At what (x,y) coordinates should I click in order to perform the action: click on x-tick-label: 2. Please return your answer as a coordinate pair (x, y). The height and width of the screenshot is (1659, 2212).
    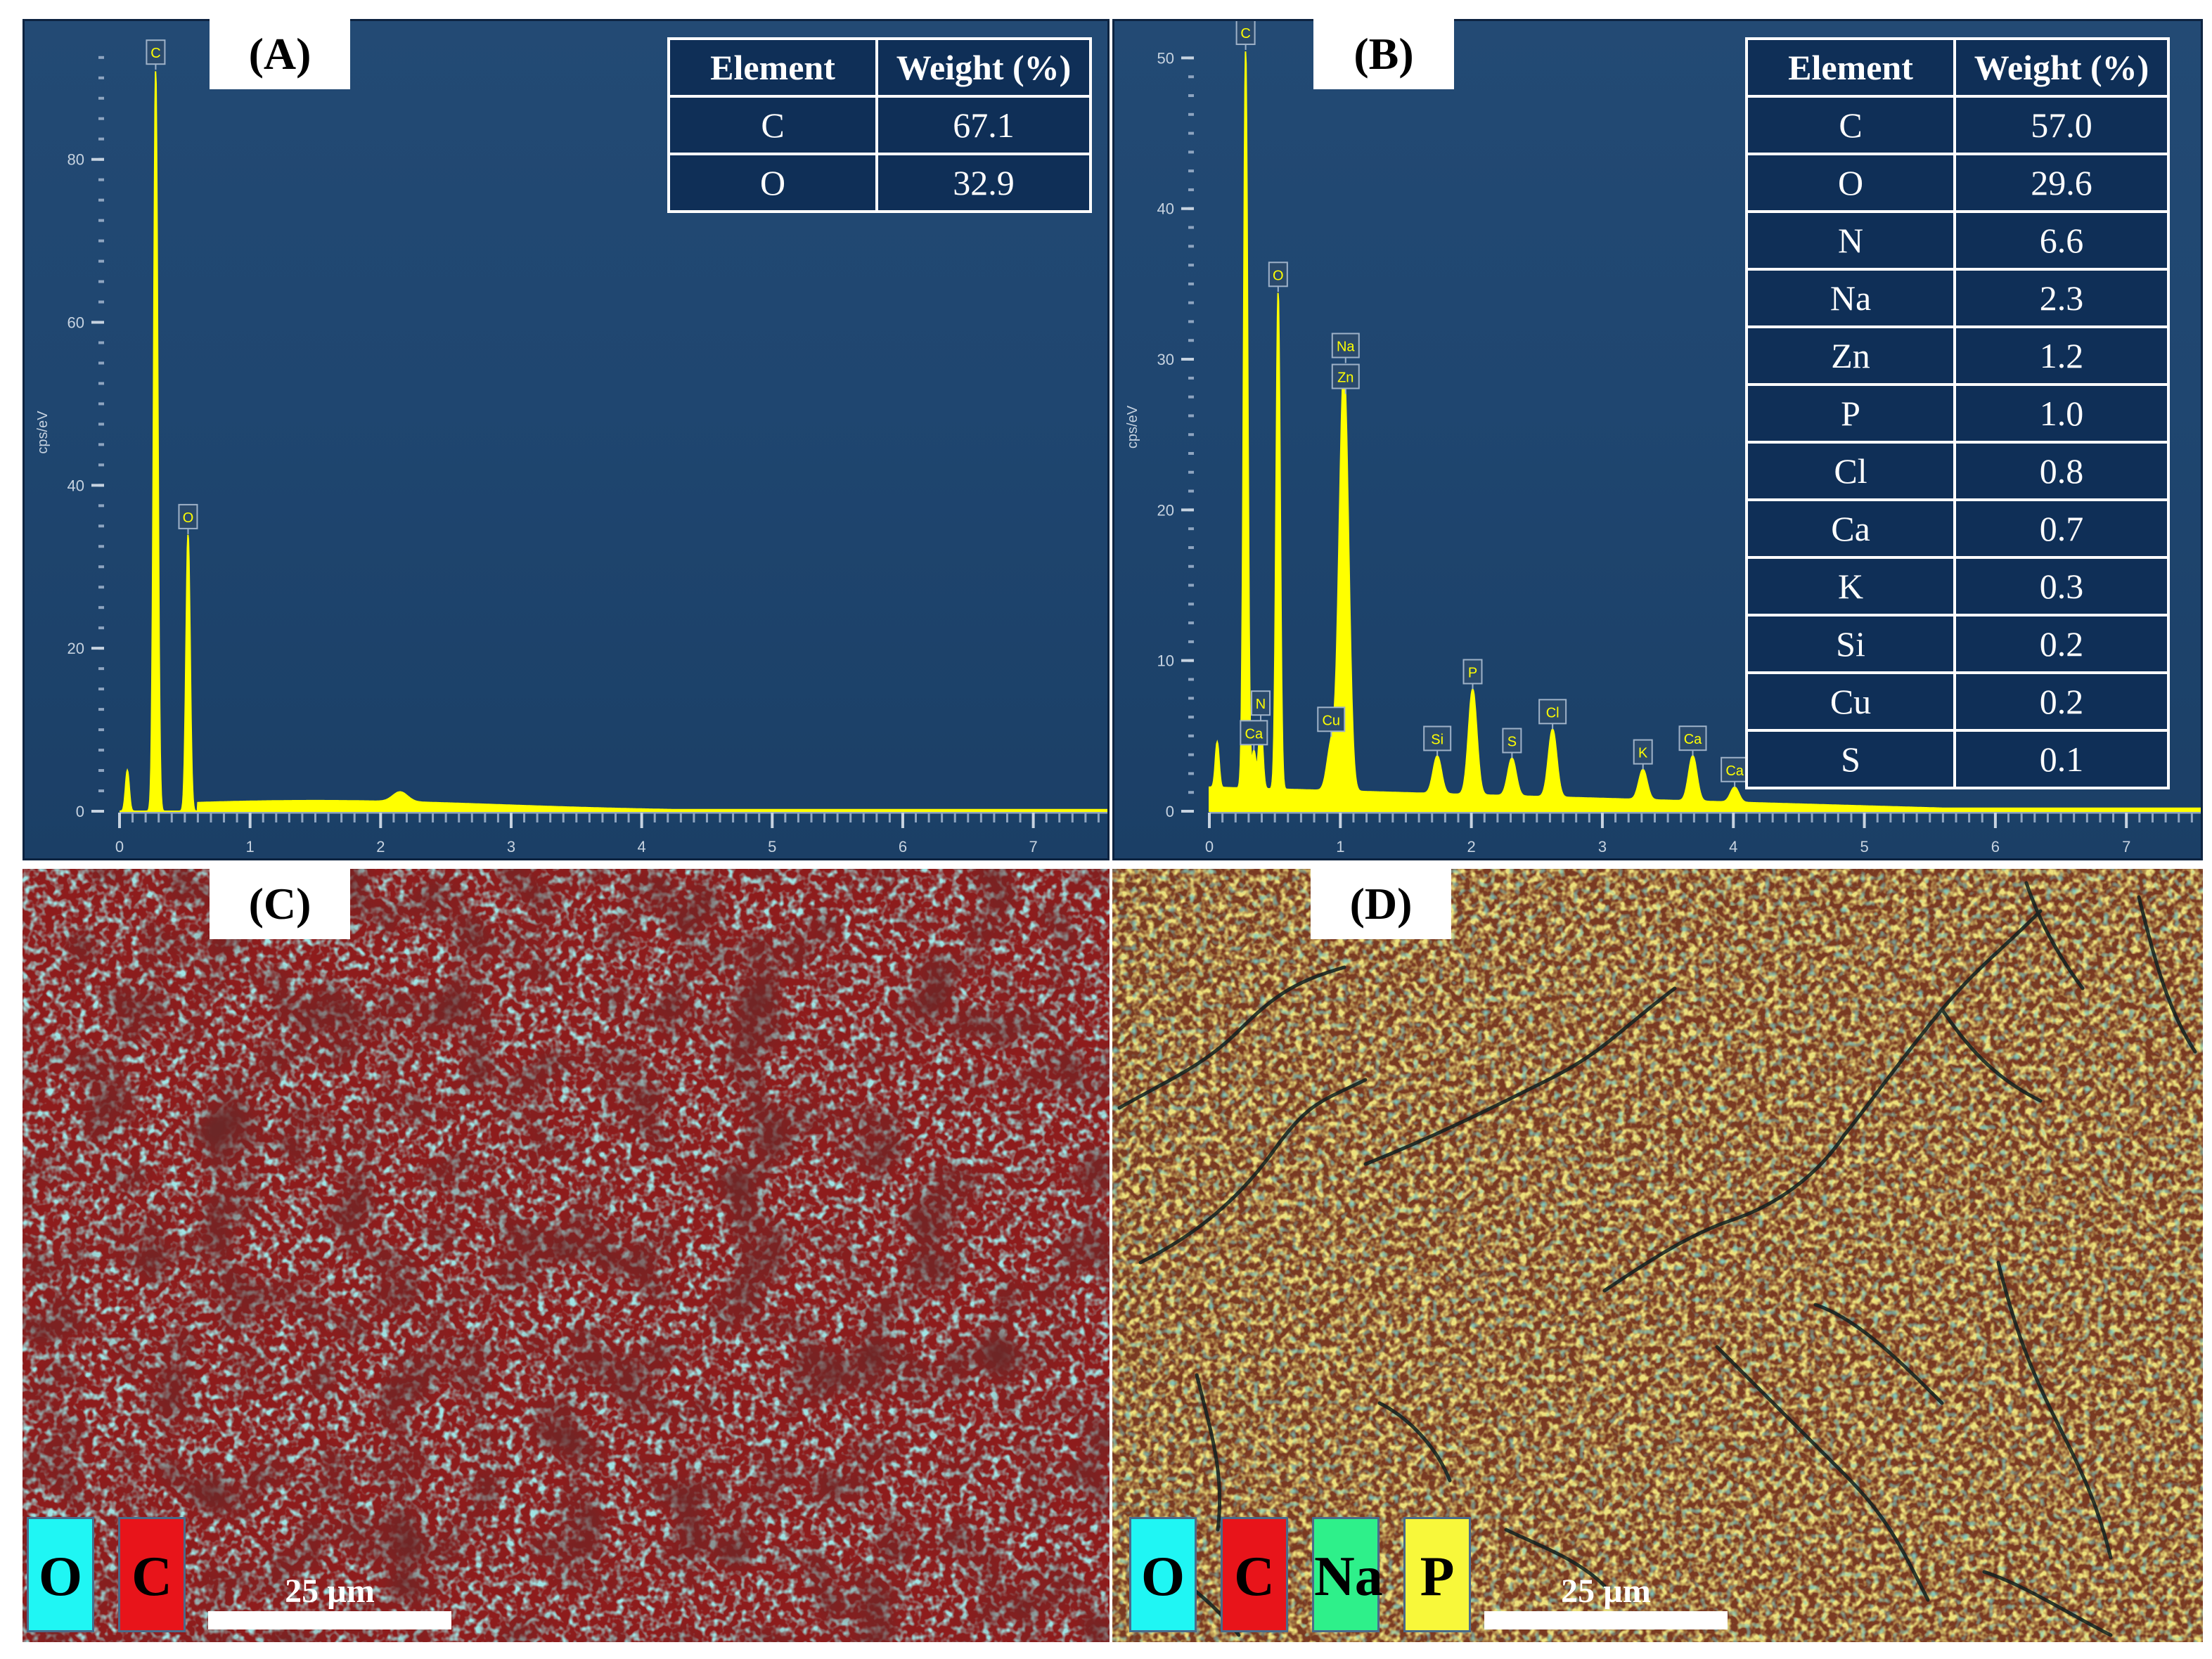
    Looking at the image, I should click on (1471, 847).